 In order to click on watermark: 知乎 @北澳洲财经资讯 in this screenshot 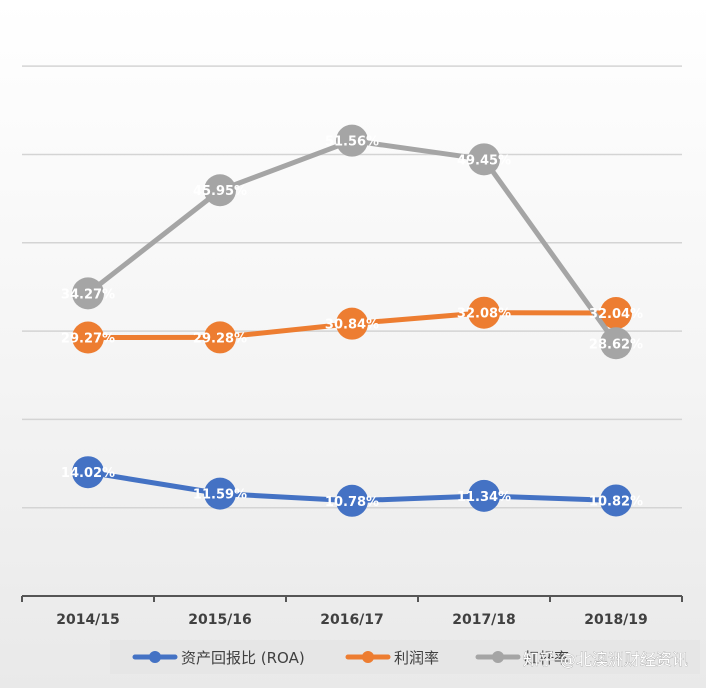, I will do `click(605, 659)`.